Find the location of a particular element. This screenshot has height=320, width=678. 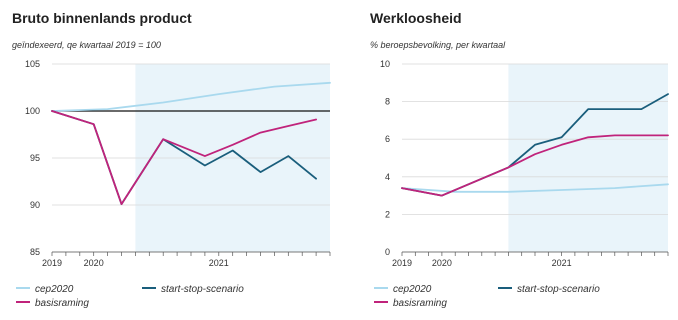

y-tick-label: 2 is located at coordinates (387, 214).